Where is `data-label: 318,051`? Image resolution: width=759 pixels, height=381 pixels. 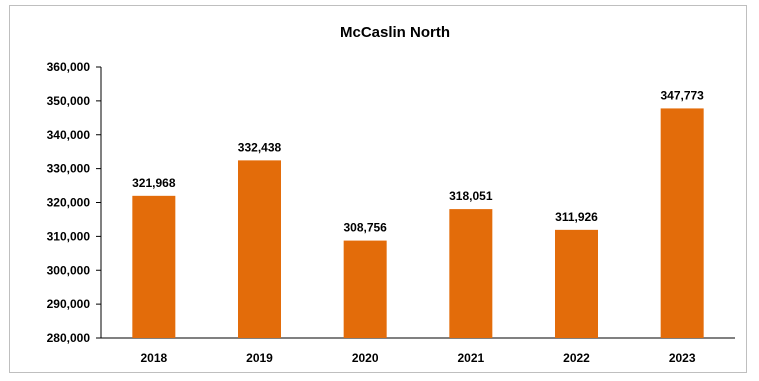
data-label: 318,051 is located at coordinates (471, 196).